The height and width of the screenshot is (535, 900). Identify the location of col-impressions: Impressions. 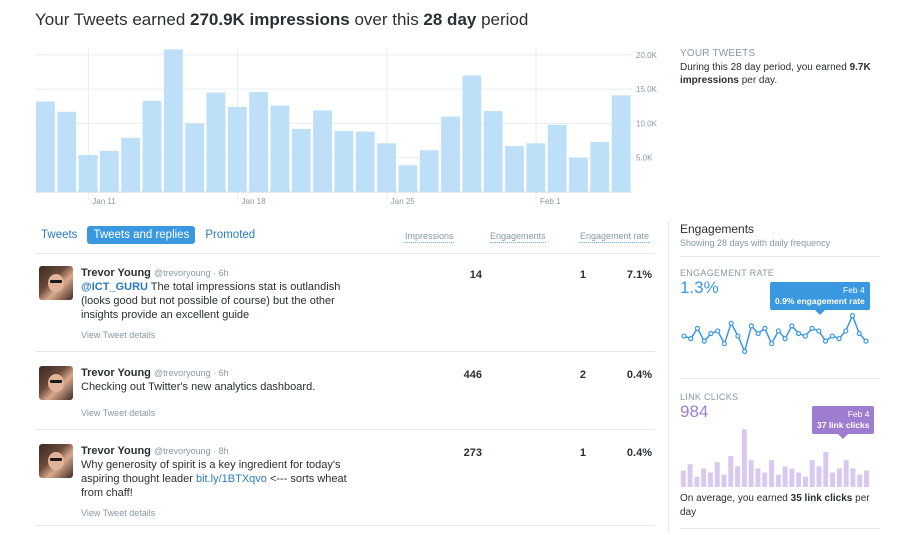
(429, 237).